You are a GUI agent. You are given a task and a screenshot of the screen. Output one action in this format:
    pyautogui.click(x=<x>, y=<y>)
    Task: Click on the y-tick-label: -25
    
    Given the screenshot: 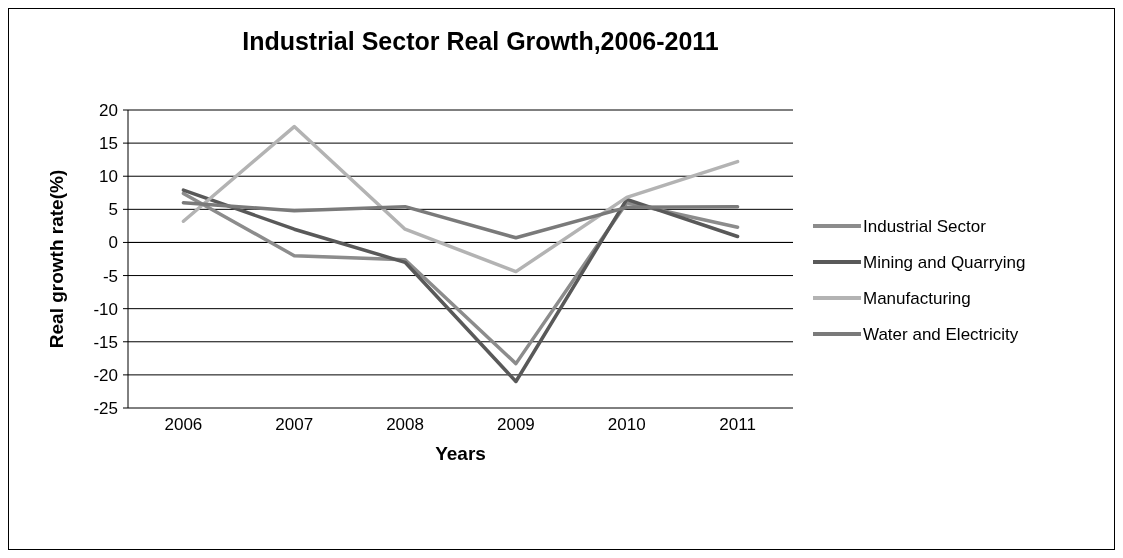 What is the action you would take?
    pyautogui.click(x=105, y=408)
    